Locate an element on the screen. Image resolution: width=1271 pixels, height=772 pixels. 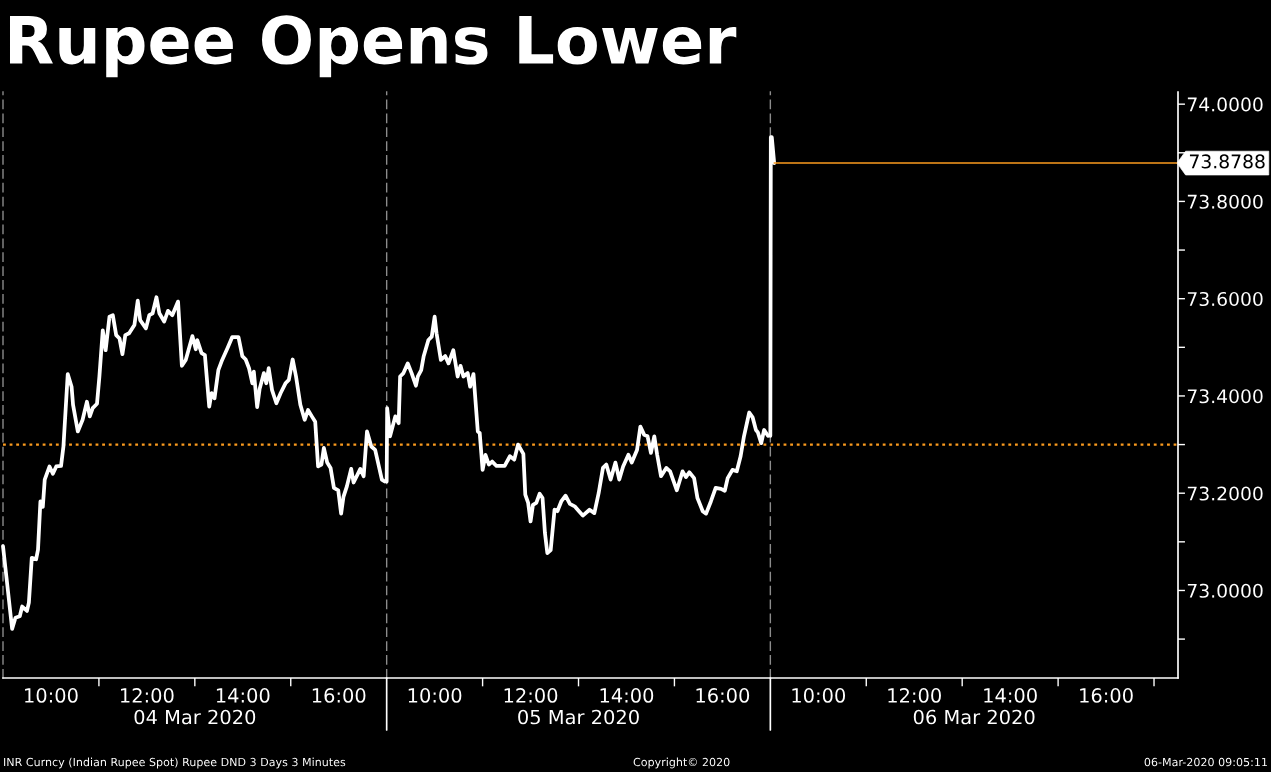
y-tick-label: 74.0000 is located at coordinates (1225, 104).